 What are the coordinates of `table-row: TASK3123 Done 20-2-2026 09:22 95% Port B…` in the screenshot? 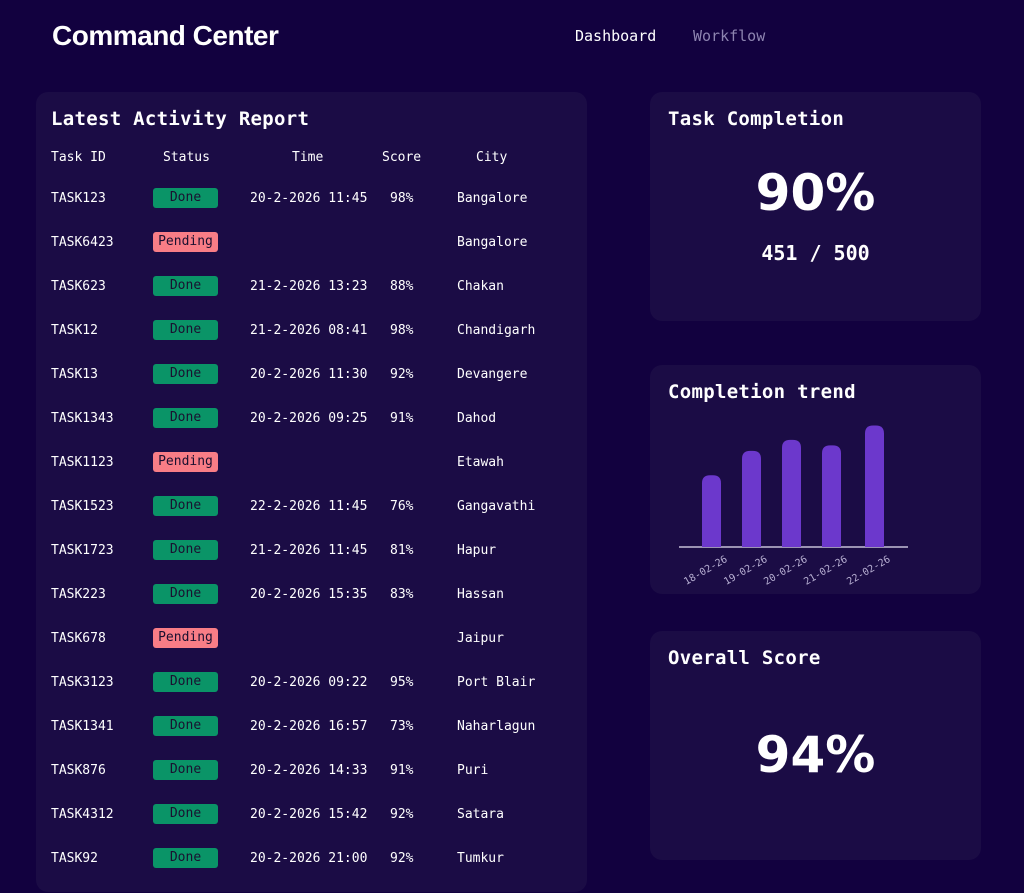 It's located at (311, 694).